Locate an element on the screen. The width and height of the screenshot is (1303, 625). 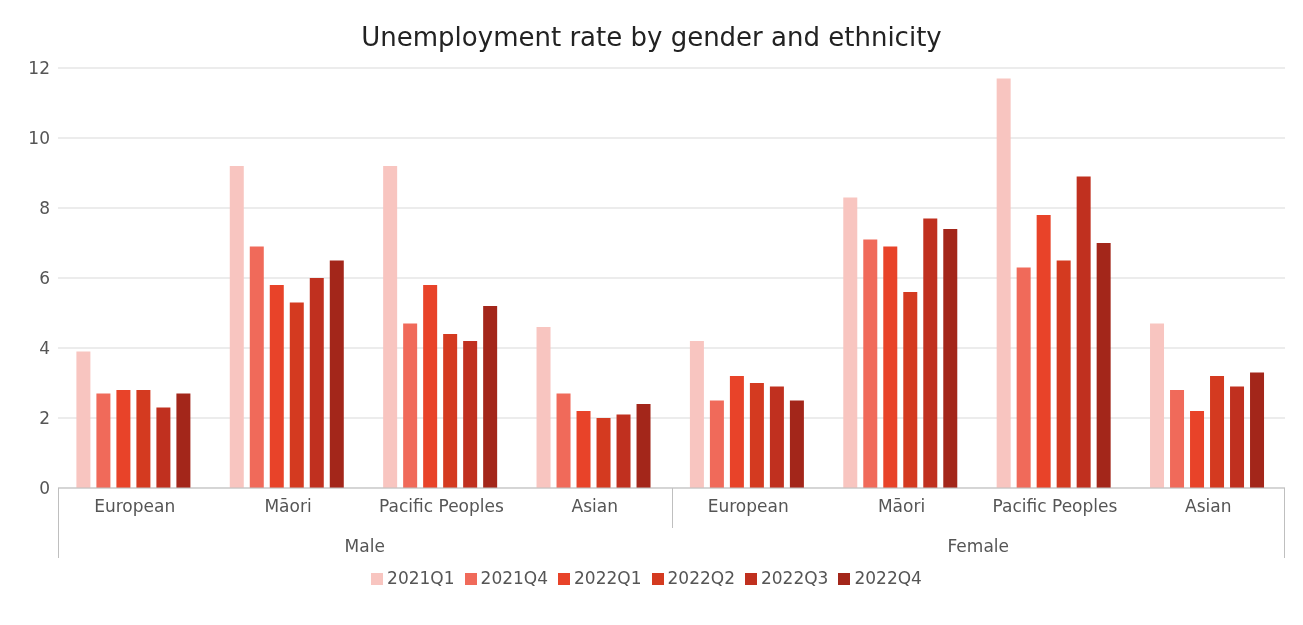
y-tick-label: 2 is located at coordinates (44, 418).